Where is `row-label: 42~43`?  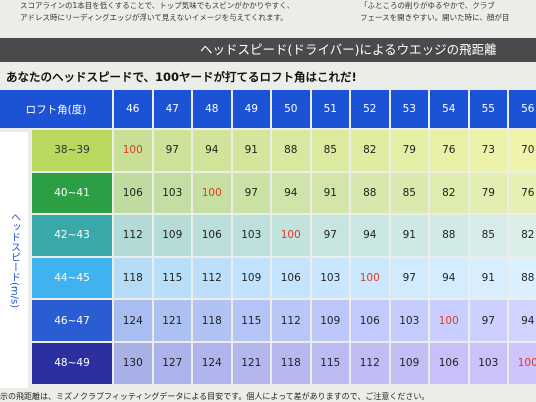
row-label: 42~43 is located at coordinates (72, 235).